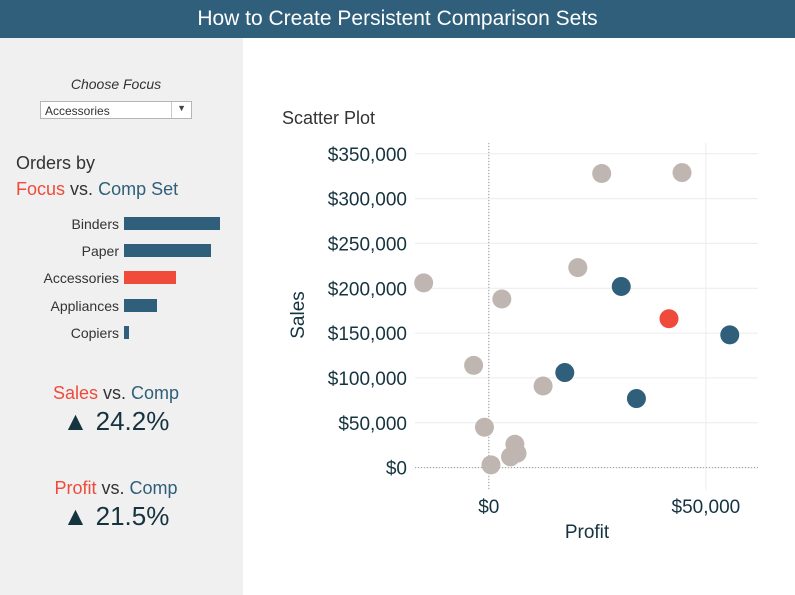 The height and width of the screenshot is (595, 795). Describe the element at coordinates (41, 189) in the screenshot. I see `orders-focus-word: Focus` at that location.